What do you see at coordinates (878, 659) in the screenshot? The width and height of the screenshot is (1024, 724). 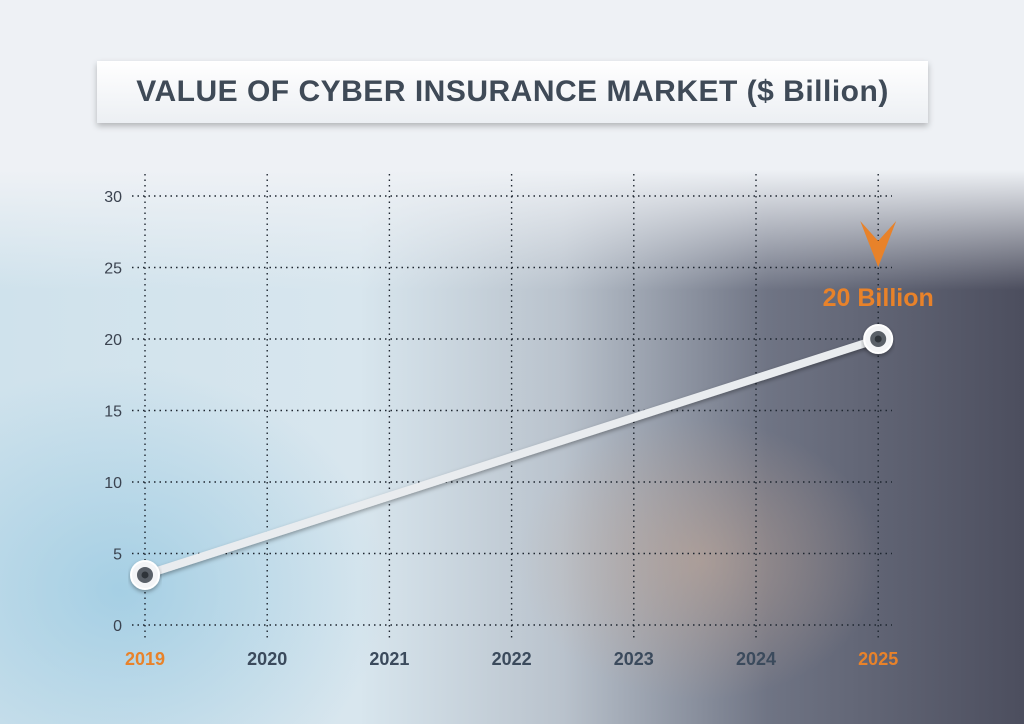 I see `x-tick-label: 2025` at bounding box center [878, 659].